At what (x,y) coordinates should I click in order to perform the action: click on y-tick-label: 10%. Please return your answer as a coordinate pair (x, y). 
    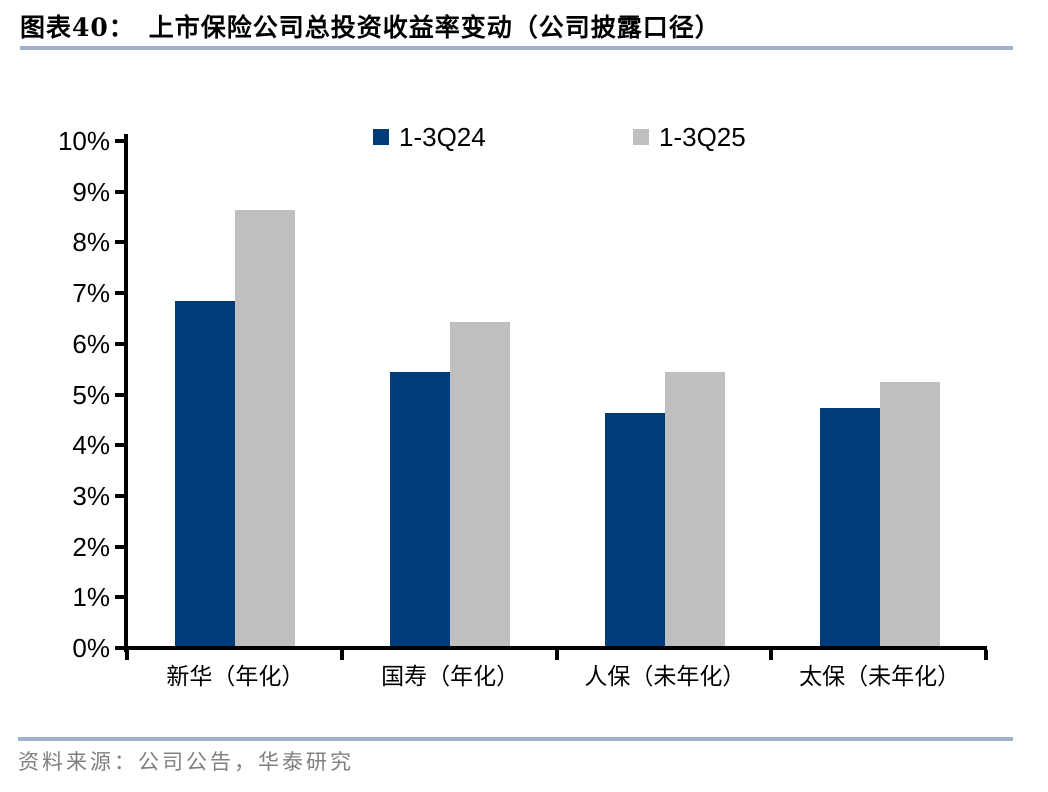
    Looking at the image, I should click on (83, 141).